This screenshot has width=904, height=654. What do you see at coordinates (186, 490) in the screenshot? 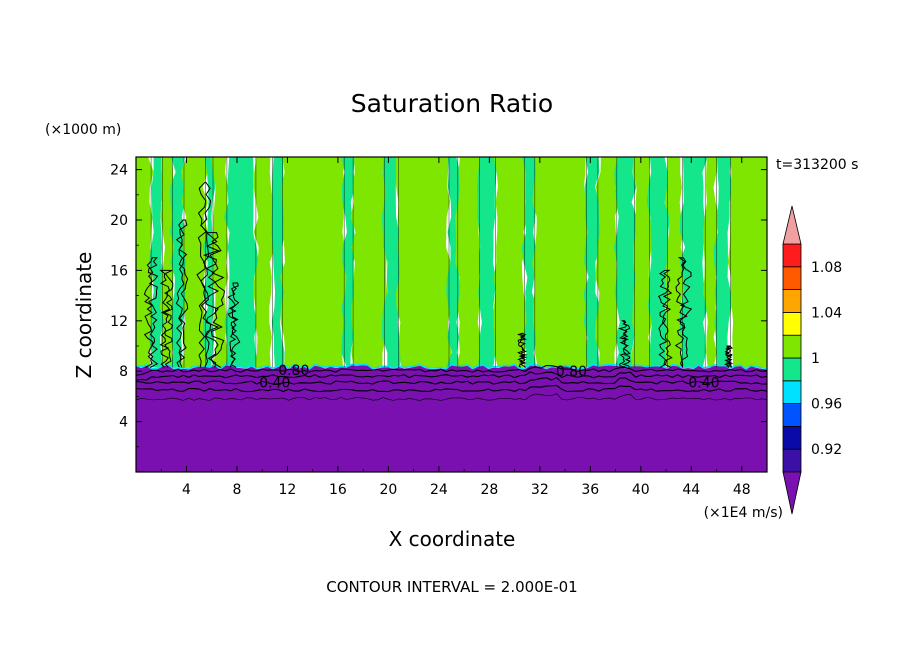
I see `x-tick-label: 4` at bounding box center [186, 490].